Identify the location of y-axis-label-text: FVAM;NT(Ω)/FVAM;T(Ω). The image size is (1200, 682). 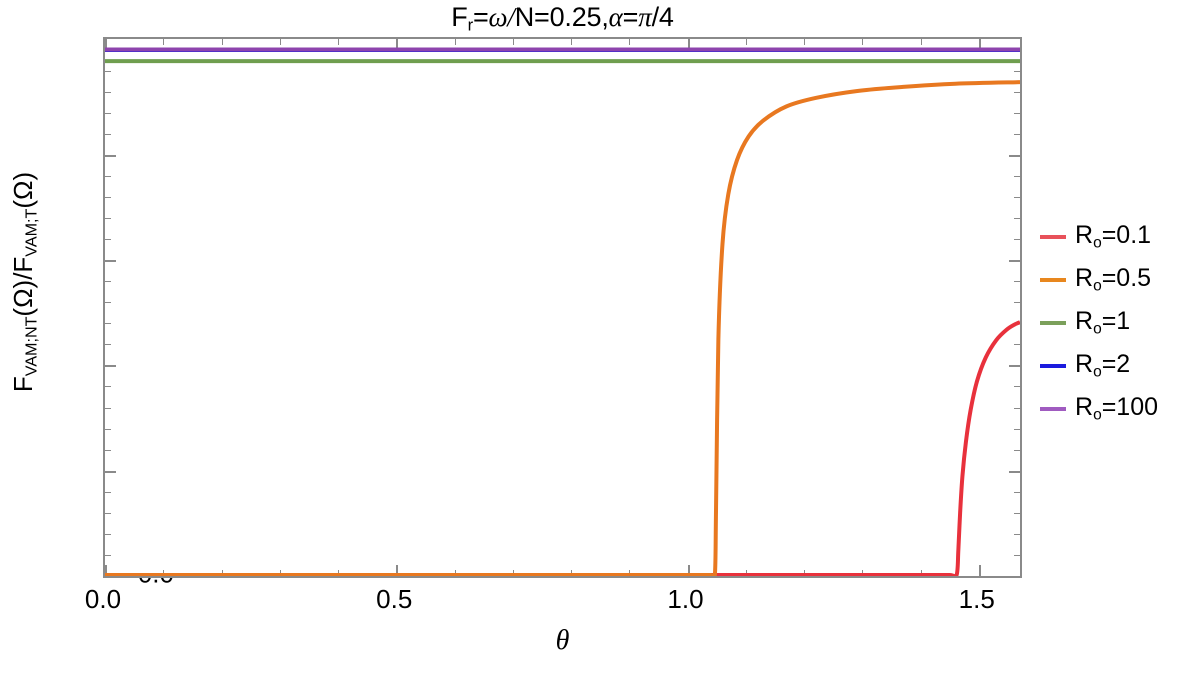
(24, 282).